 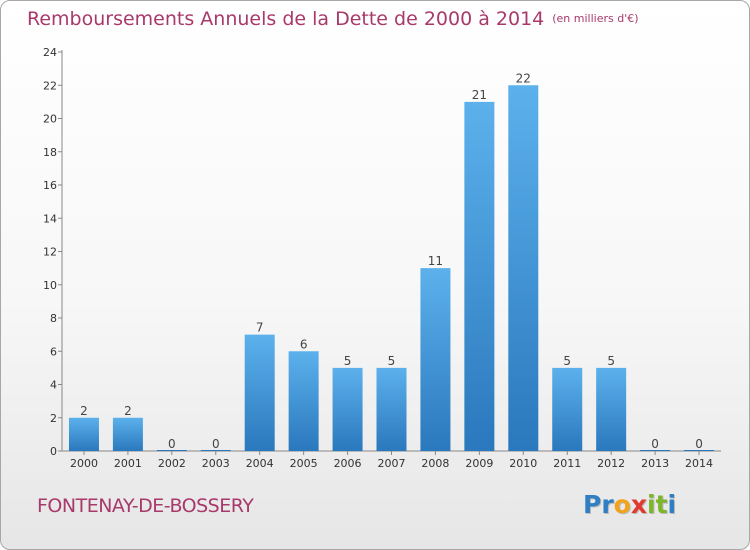 What do you see at coordinates (50, 52) in the screenshot?
I see `y-tick-label: 24` at bounding box center [50, 52].